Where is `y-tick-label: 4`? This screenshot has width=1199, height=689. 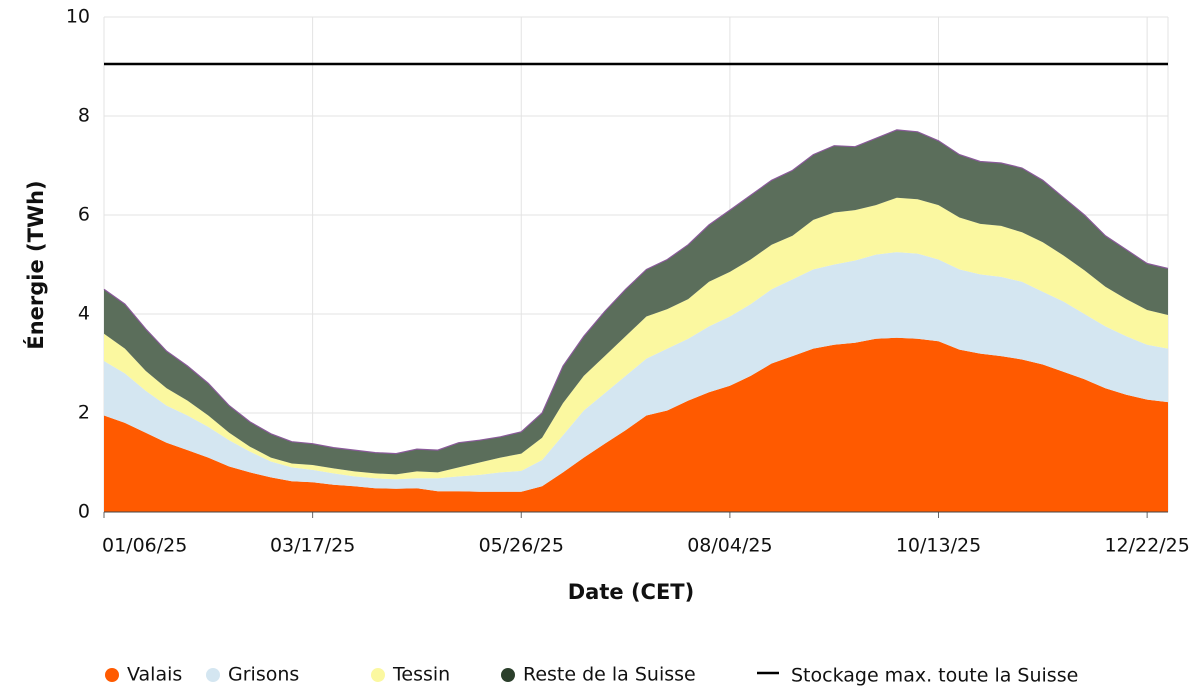
y-tick-label: 4 is located at coordinates (84, 314).